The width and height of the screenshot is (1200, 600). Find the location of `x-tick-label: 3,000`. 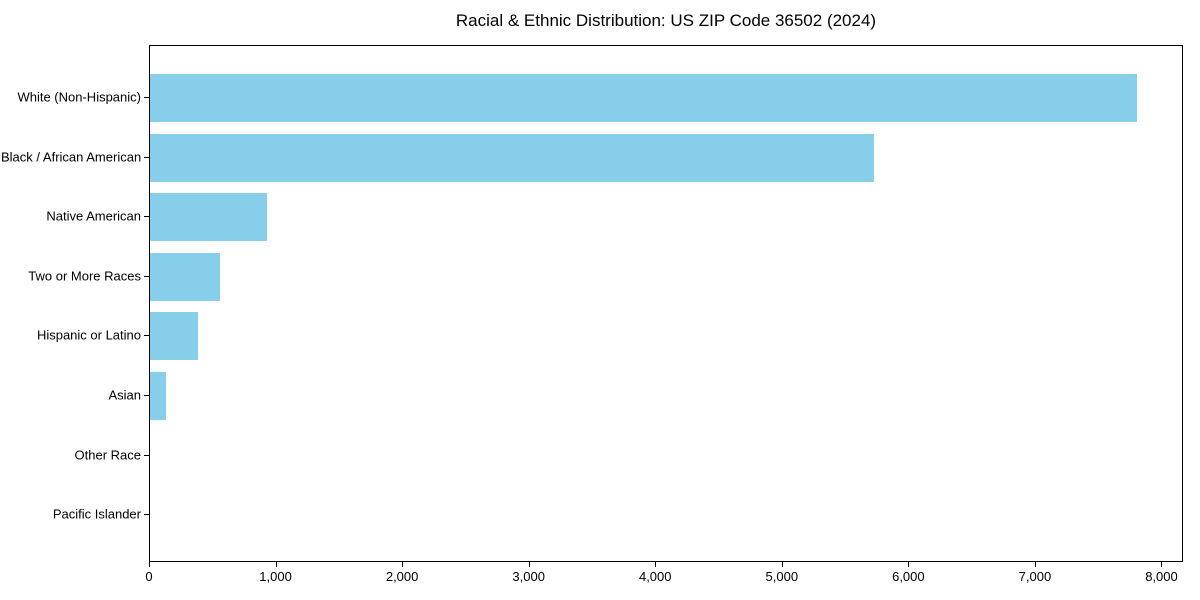

x-tick-label: 3,000 is located at coordinates (528, 576).